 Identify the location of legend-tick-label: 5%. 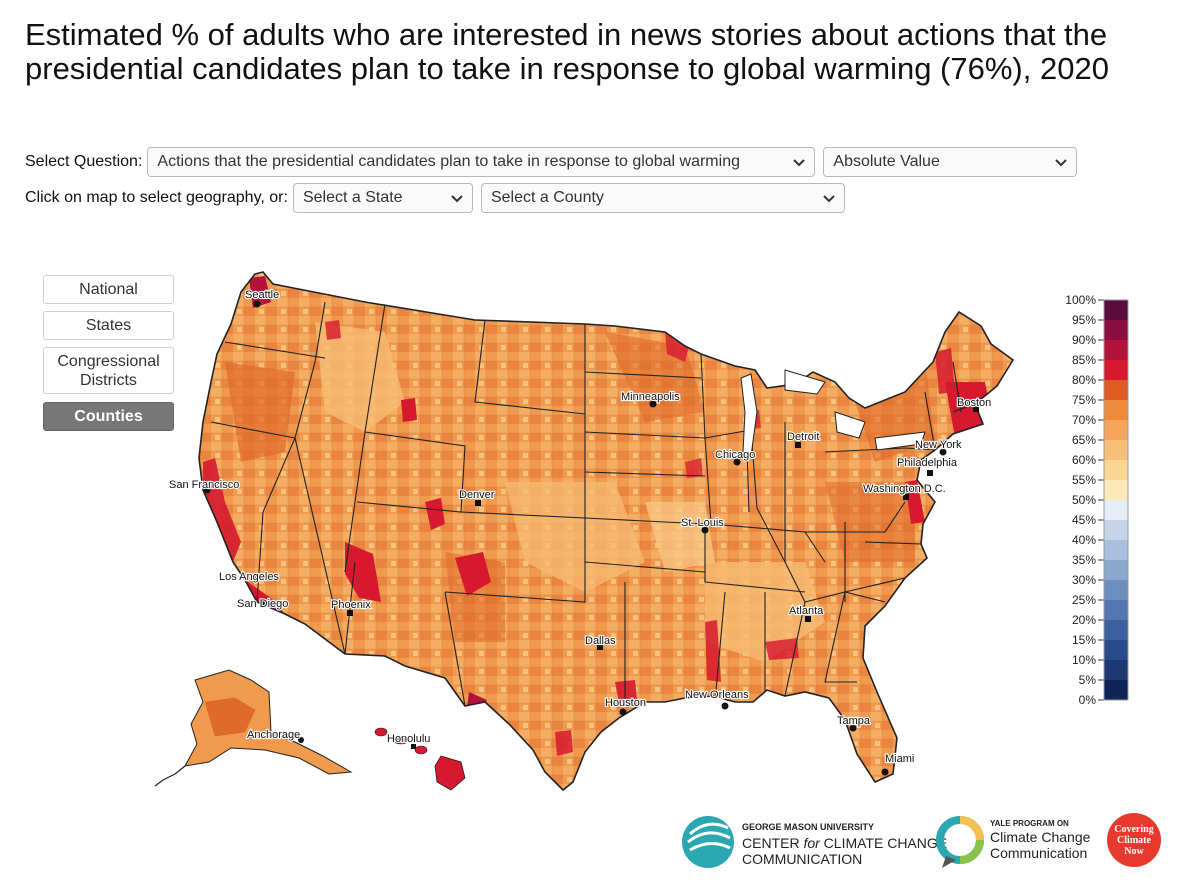
(1088, 680).